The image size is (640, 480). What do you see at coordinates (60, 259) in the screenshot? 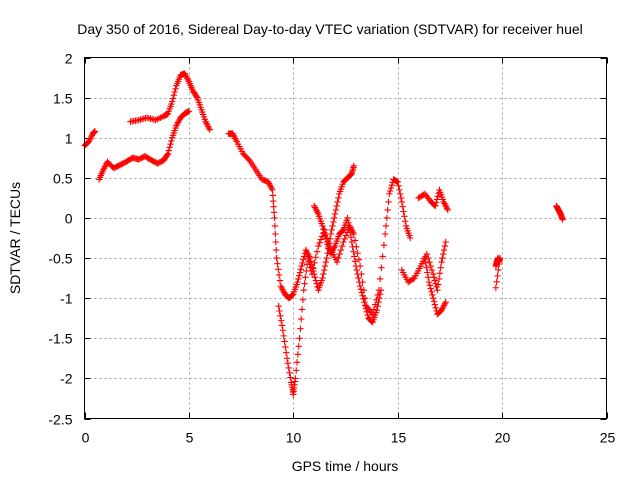
I see `y-tick-label: -0.5` at bounding box center [60, 259].